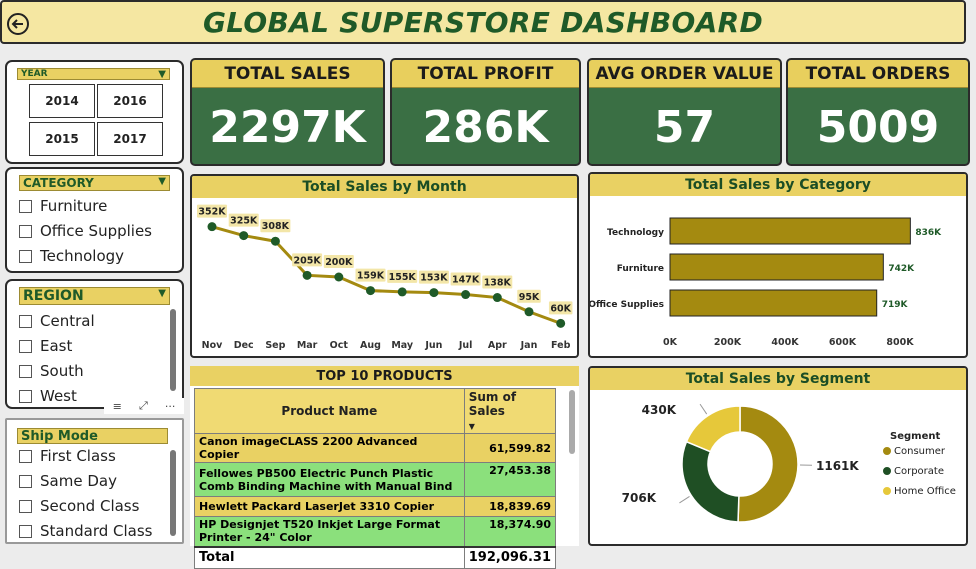 This screenshot has height=569, width=976. What do you see at coordinates (498, 283) in the screenshot?
I see `data-label: 138K` at bounding box center [498, 283].